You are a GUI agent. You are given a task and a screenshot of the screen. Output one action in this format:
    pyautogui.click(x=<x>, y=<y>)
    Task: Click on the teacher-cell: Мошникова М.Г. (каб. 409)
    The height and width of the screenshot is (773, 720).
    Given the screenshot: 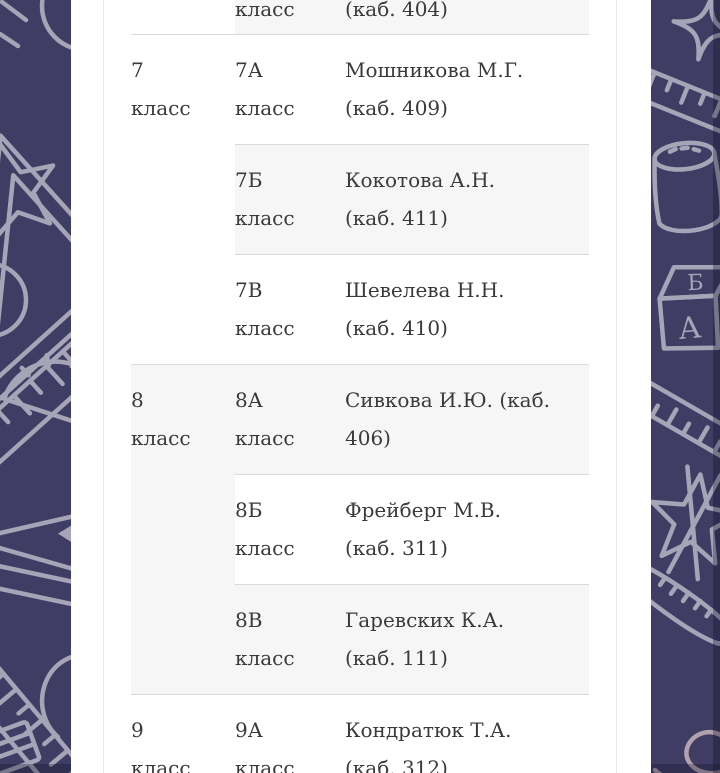 What is the action you would take?
    pyautogui.click(x=467, y=89)
    